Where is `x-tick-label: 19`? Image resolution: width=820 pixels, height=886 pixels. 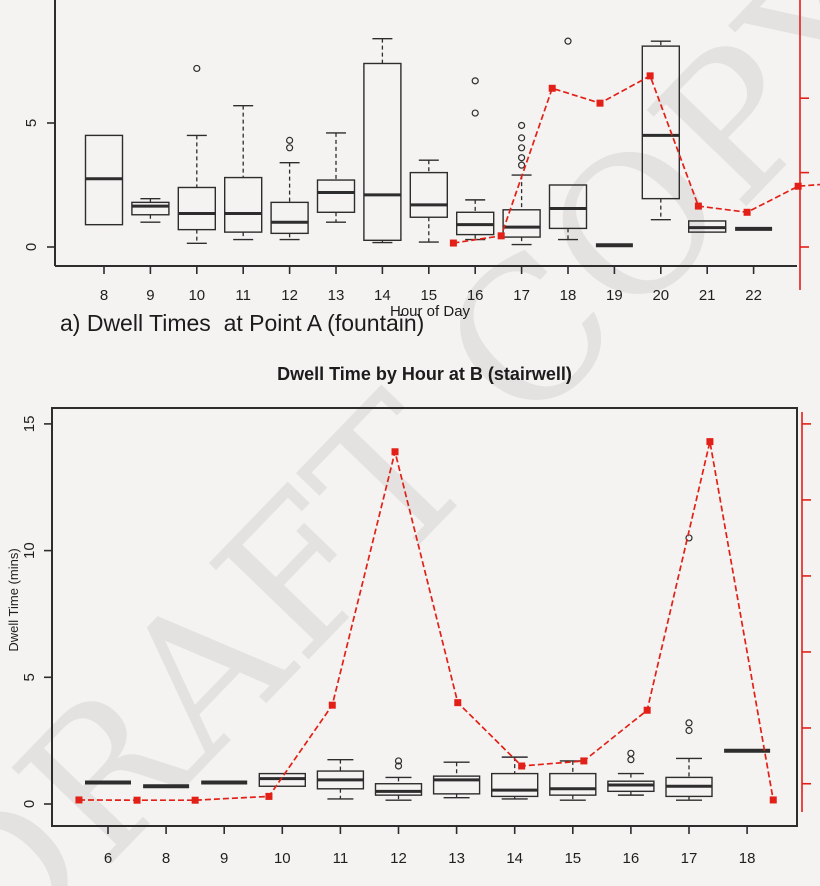
x-tick-label: 19 is located at coordinates (614, 295).